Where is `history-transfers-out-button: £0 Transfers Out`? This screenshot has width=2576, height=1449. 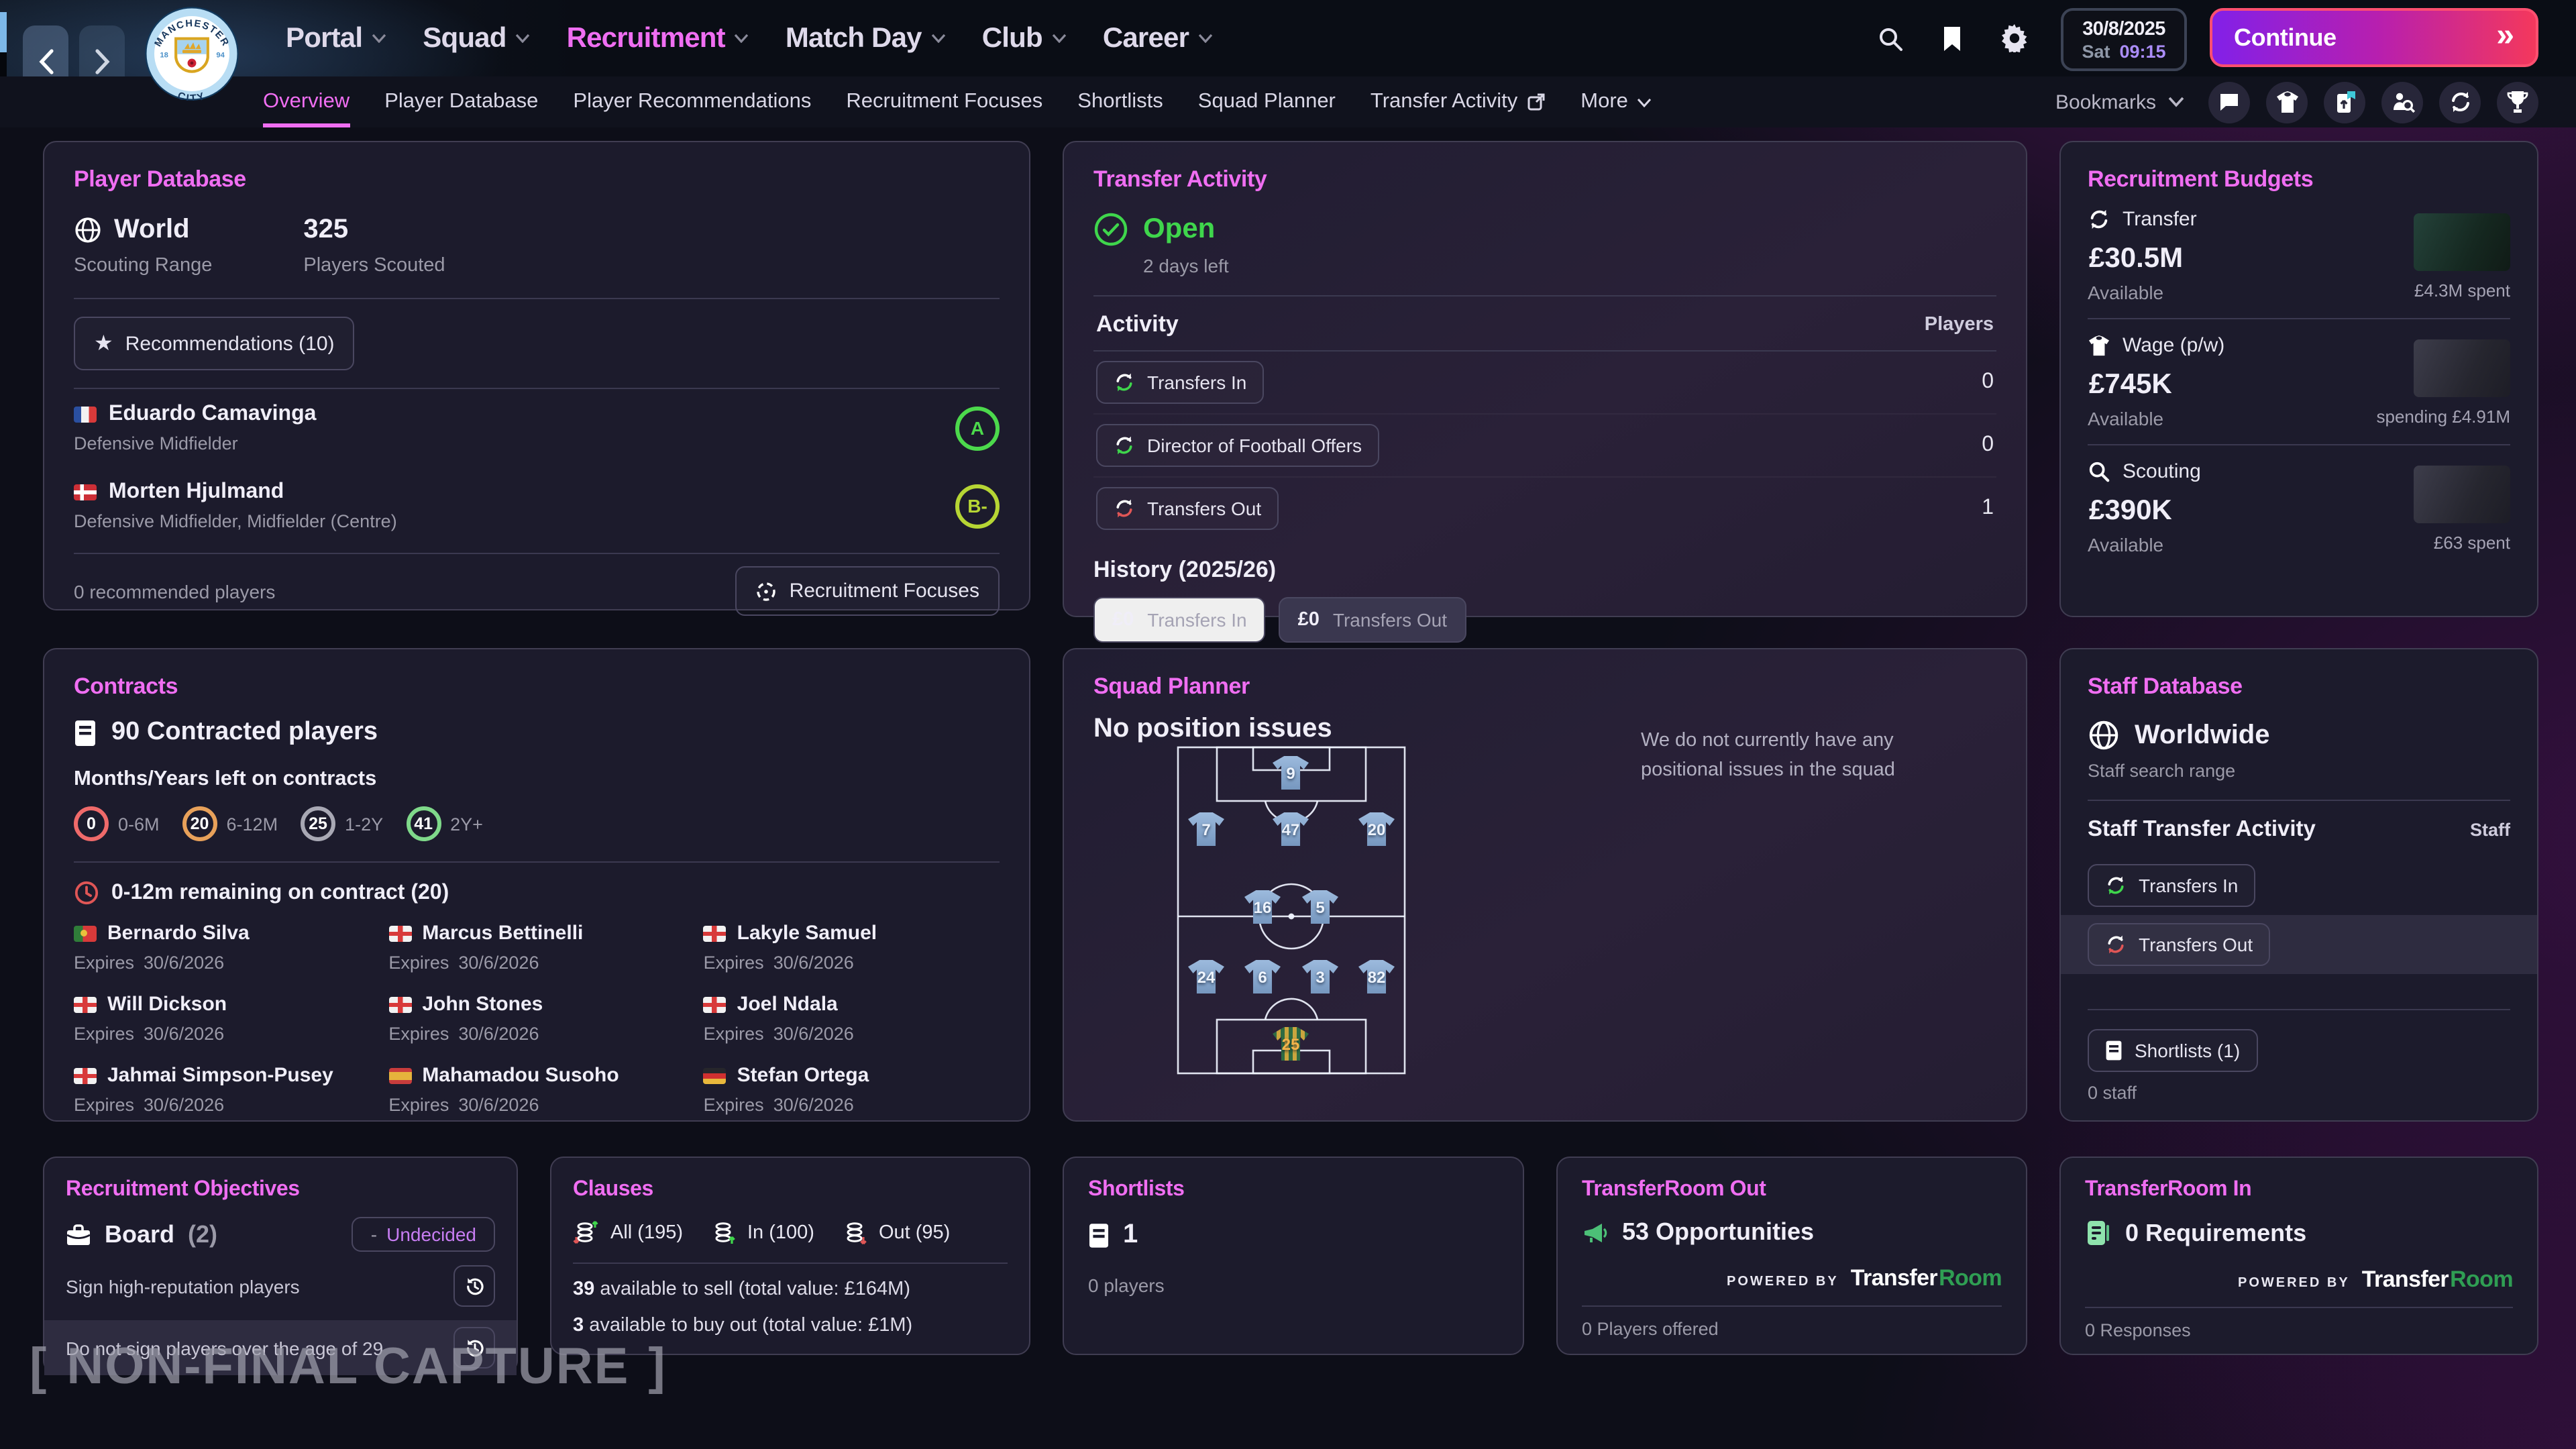
history-transfers-out-button: £0 Transfers Out is located at coordinates (1372, 620).